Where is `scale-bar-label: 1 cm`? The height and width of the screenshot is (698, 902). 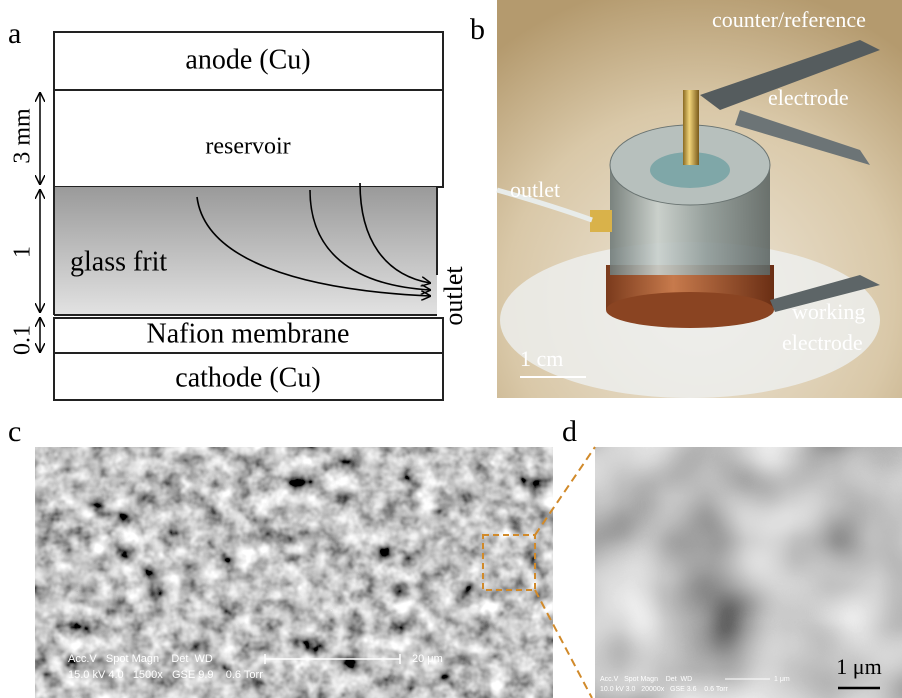 scale-bar-label: 1 cm is located at coordinates (541, 358).